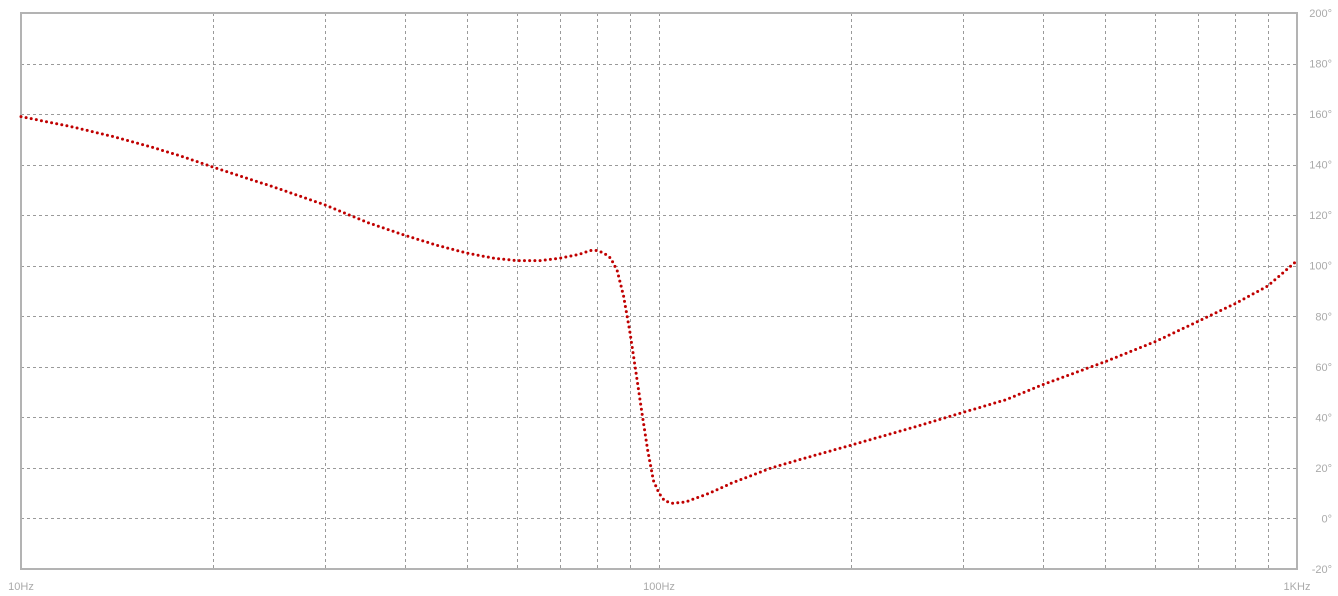 The width and height of the screenshot is (1338, 596). Describe the element at coordinates (1320, 166) in the screenshot. I see `y-tick-label: 140°` at that location.